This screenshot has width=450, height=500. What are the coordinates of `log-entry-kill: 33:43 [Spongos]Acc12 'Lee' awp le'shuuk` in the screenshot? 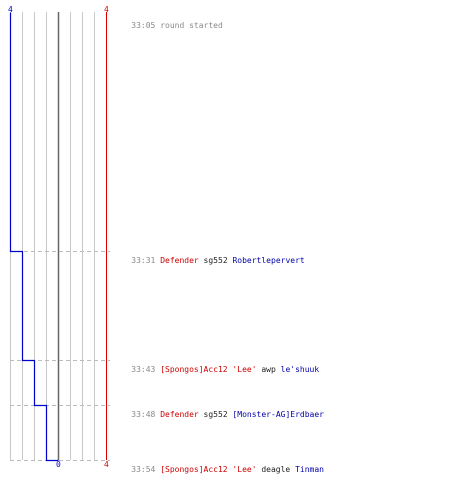 It's located at (215, 364).